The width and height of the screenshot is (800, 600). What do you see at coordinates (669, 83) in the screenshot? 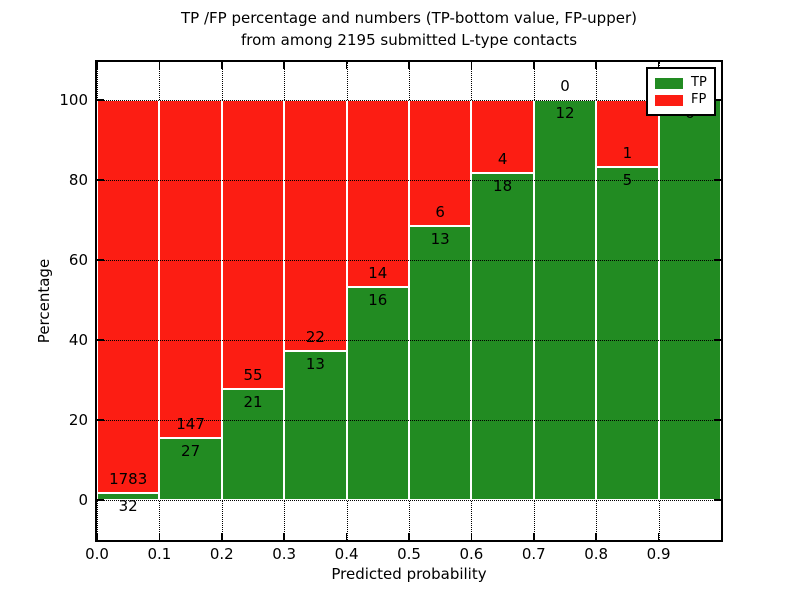
I see `tp-legend-patch-icon` at bounding box center [669, 83].